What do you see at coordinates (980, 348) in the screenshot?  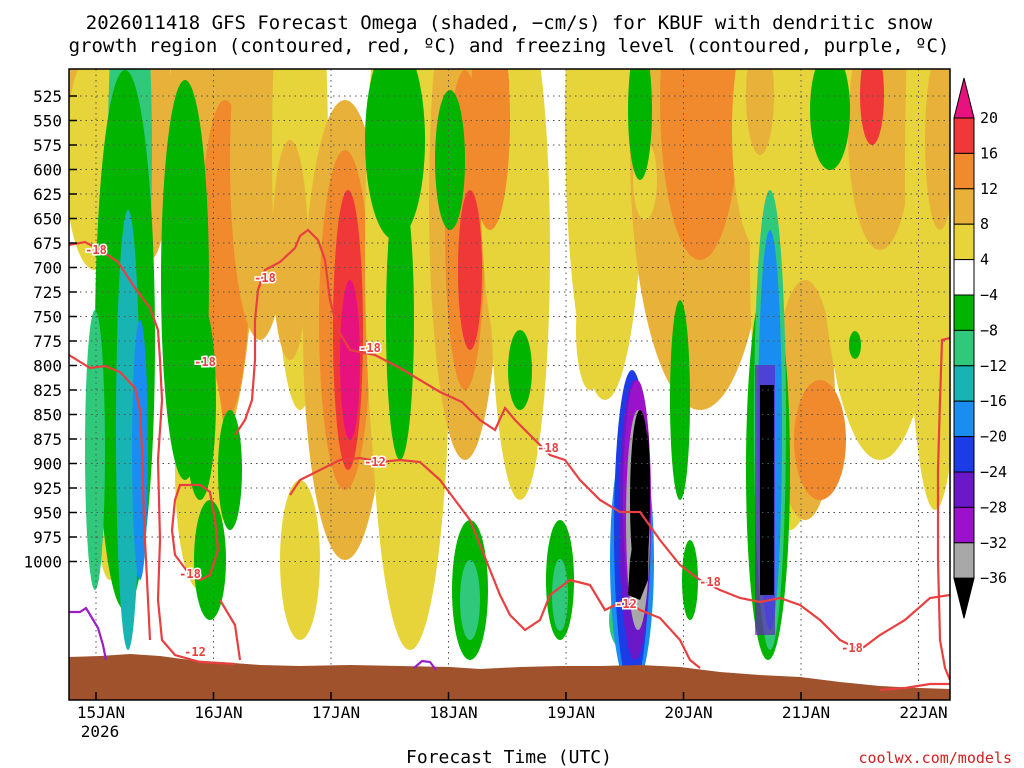 I see `colorbar: 20 16 12 8 4 −4 −8 −12 −16 −20 −24 −28 −32 −36` at bounding box center [980, 348].